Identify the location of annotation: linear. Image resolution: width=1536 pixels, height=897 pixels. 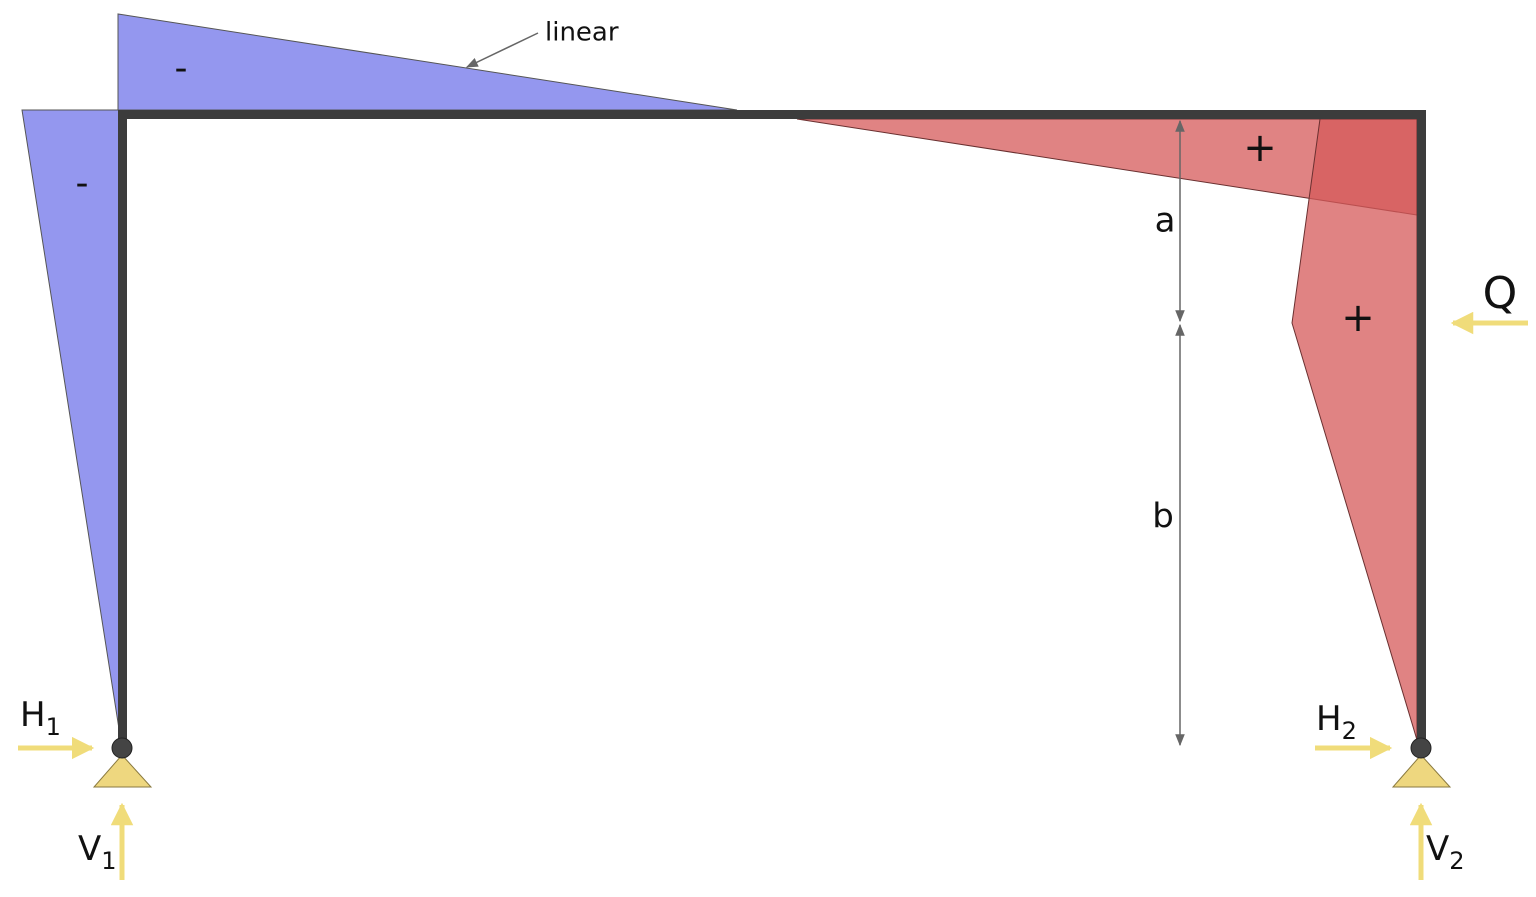
(582, 33).